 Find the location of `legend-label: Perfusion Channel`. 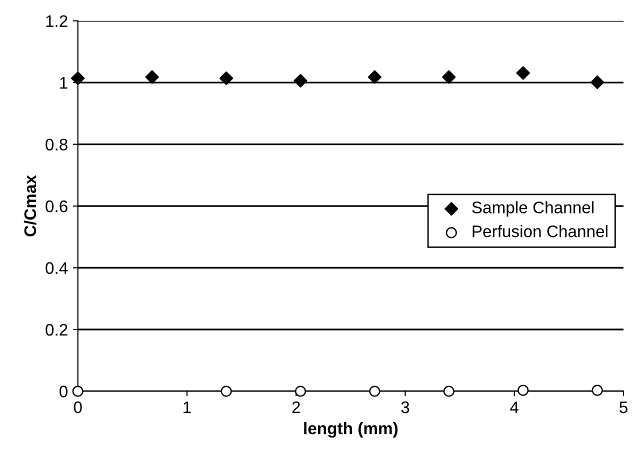

legend-label: Perfusion Channel is located at coordinates (540, 231).